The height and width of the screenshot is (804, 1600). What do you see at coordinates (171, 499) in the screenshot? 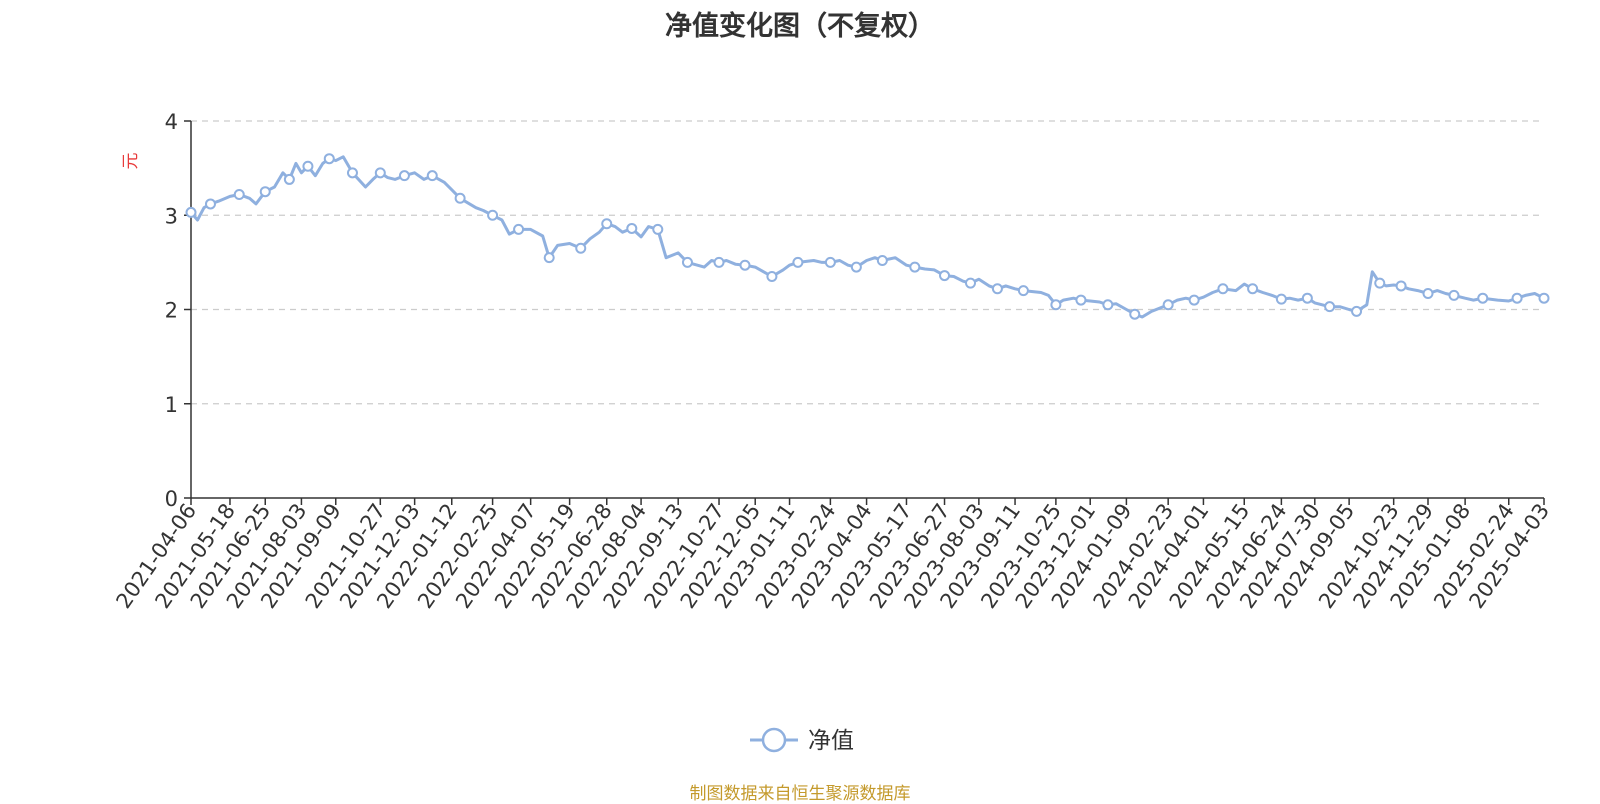
I see `y-tick-label: 0` at bounding box center [171, 499].